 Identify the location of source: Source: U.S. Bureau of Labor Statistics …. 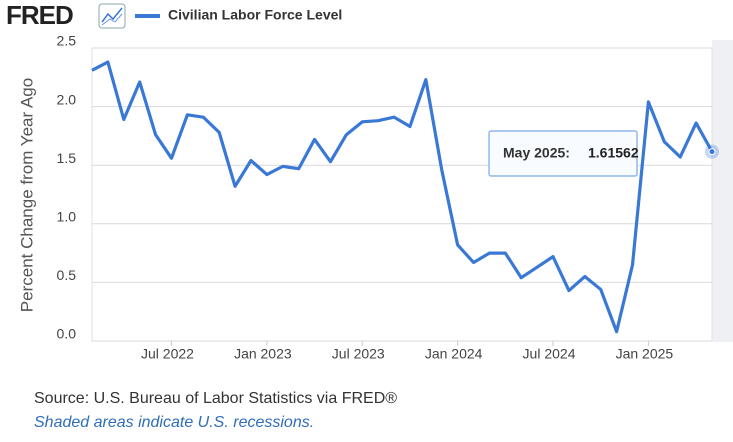
(215, 398).